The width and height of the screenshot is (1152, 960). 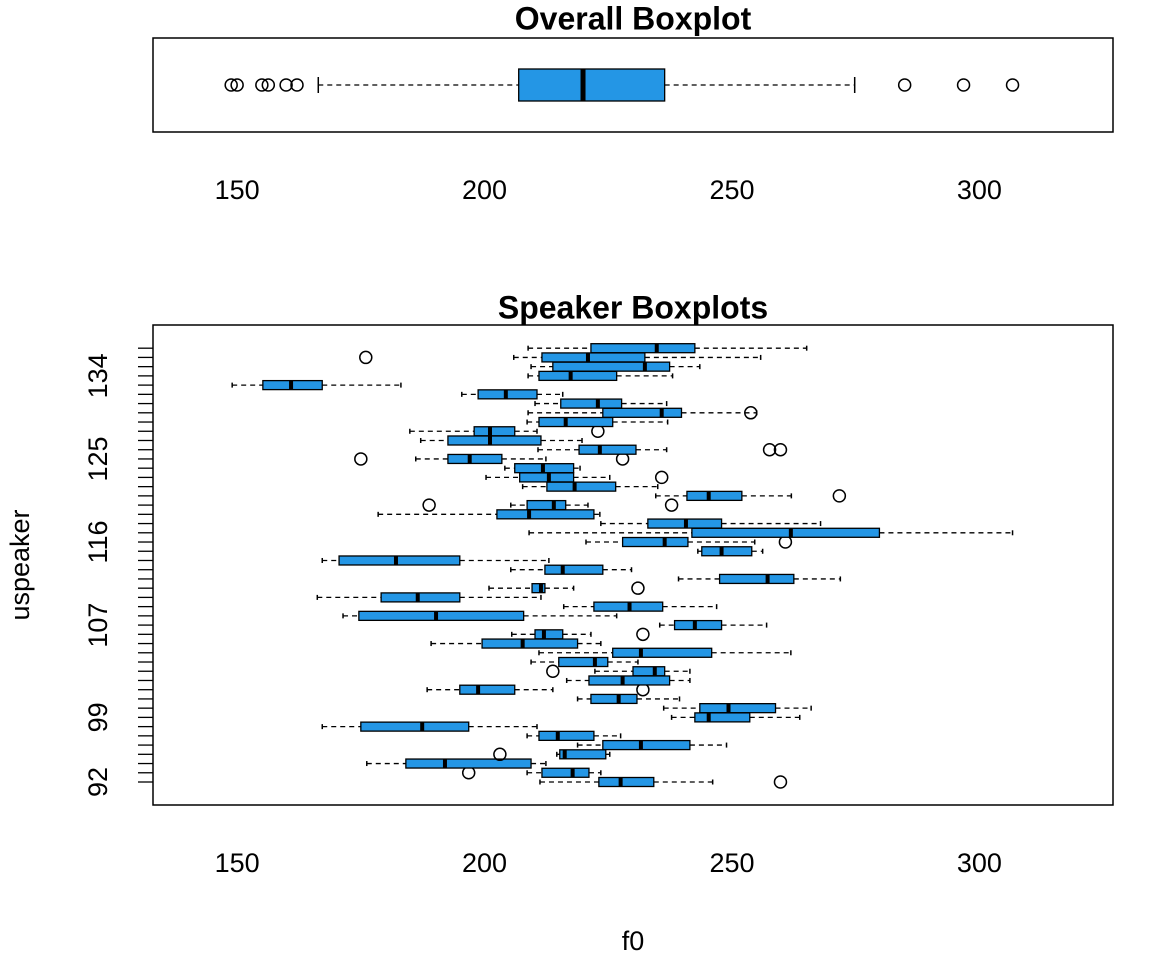 I want to click on chart-title: Speaker Boxplots, so click(x=633, y=307).